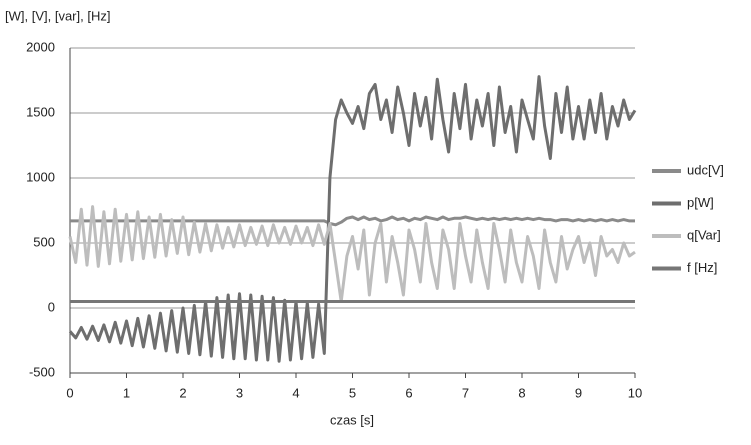 This screenshot has height=445, width=751. Describe the element at coordinates (239, 392) in the screenshot. I see `x-tick-label: 3` at that location.